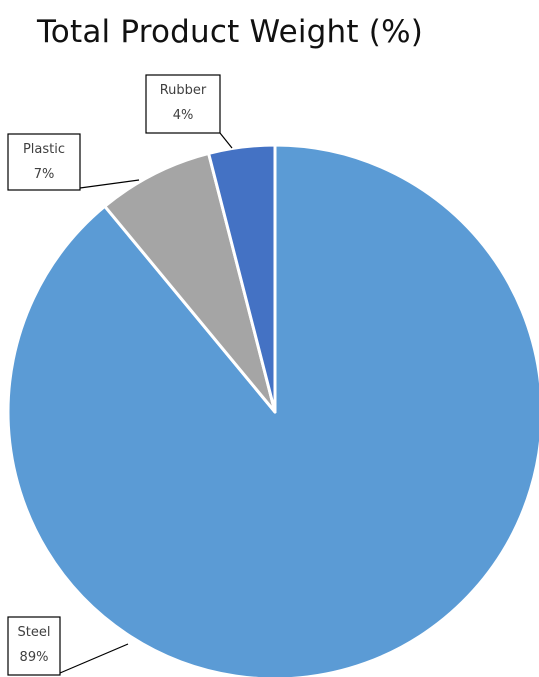 Image resolution: width=539 pixels, height=677 pixels. What do you see at coordinates (44, 174) in the screenshot?
I see `slice-value-plastic: 7%` at bounding box center [44, 174].